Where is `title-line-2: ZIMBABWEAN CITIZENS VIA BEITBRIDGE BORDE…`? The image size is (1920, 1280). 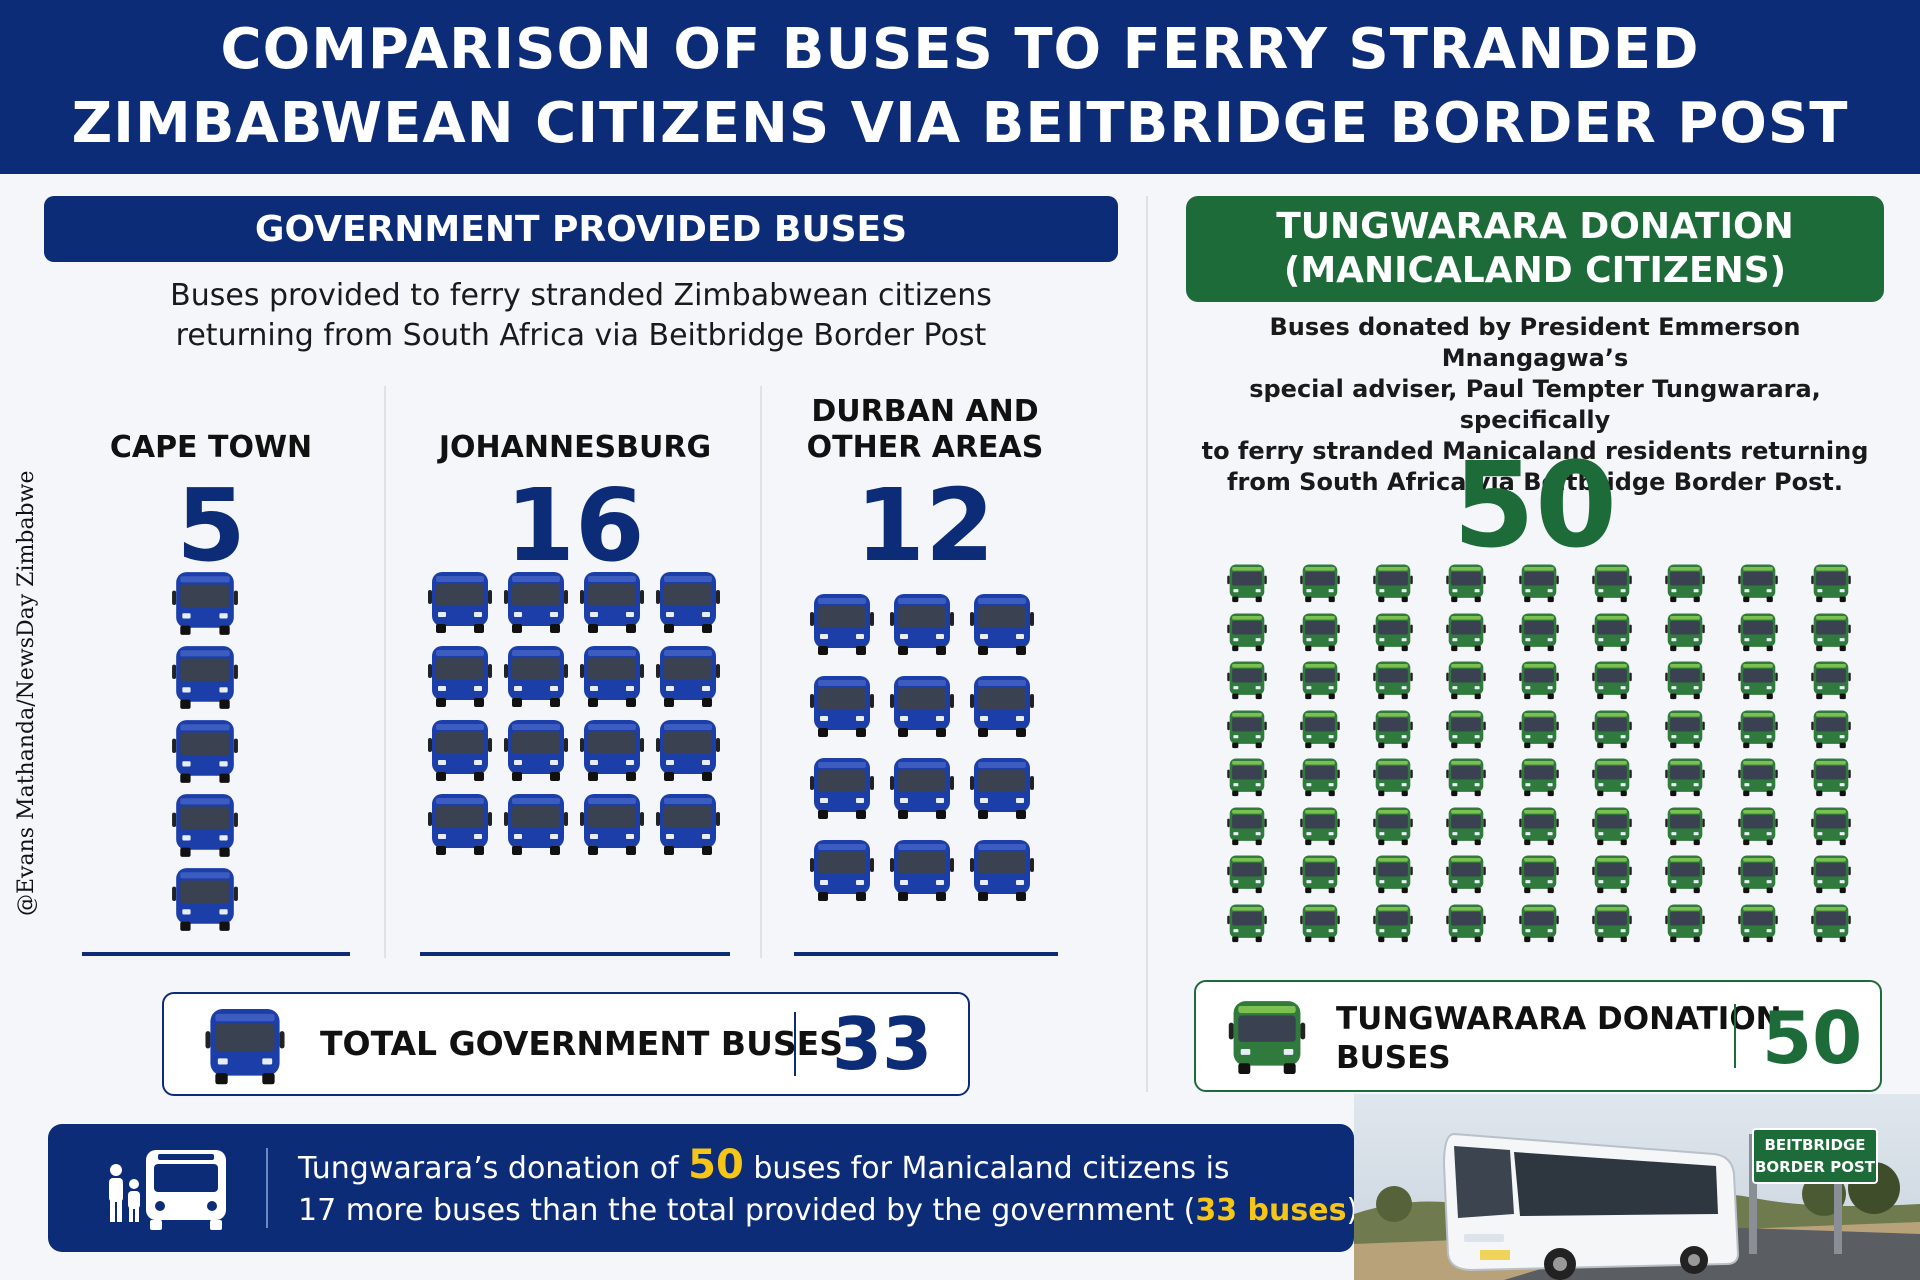 title-line-2: ZIMBABWEAN CITIZENS VIA BEITBRIDGE BORDE… is located at coordinates (960, 123).